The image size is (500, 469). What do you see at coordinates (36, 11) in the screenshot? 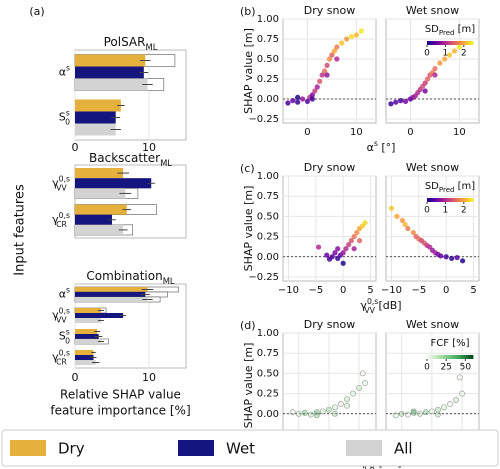
I see `panel-label: (a)` at bounding box center [36, 11].